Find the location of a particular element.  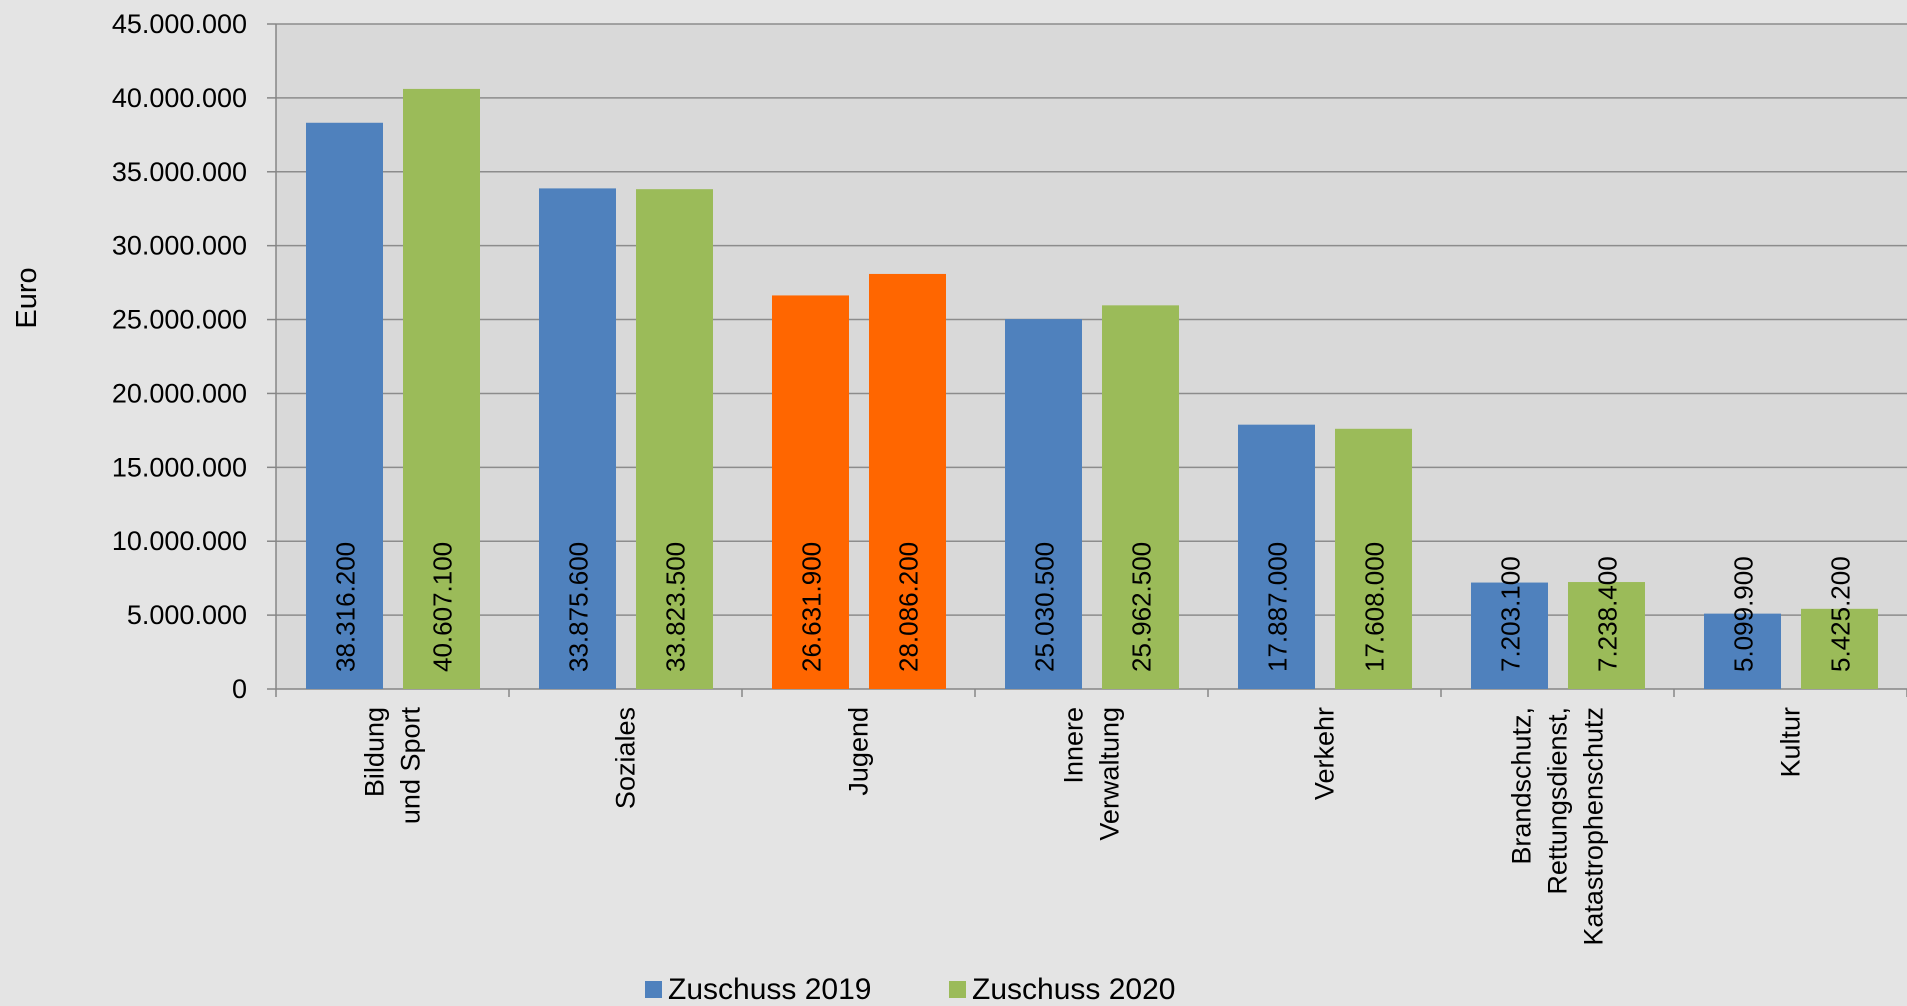

category-label: Kultur is located at coordinates (1791, 742).